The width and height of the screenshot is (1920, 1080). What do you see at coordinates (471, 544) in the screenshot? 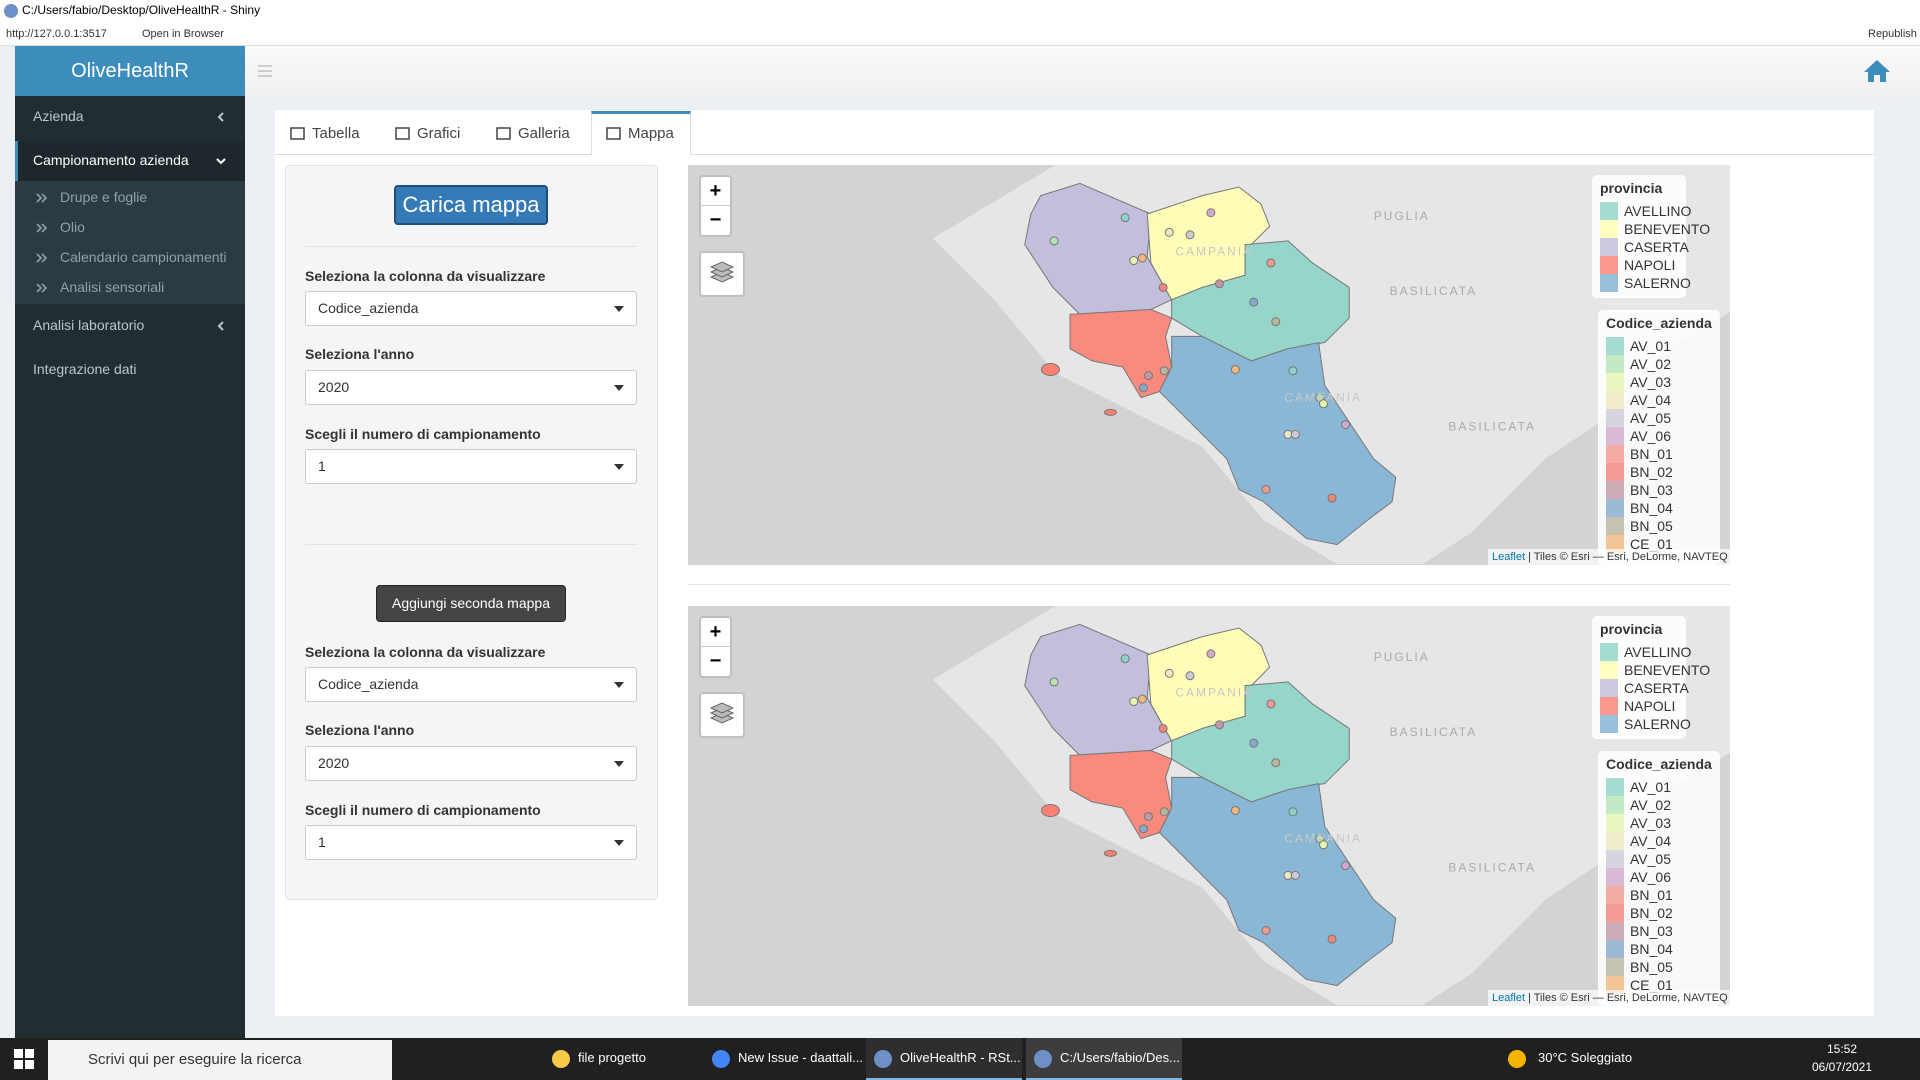
I see `divider` at bounding box center [471, 544].